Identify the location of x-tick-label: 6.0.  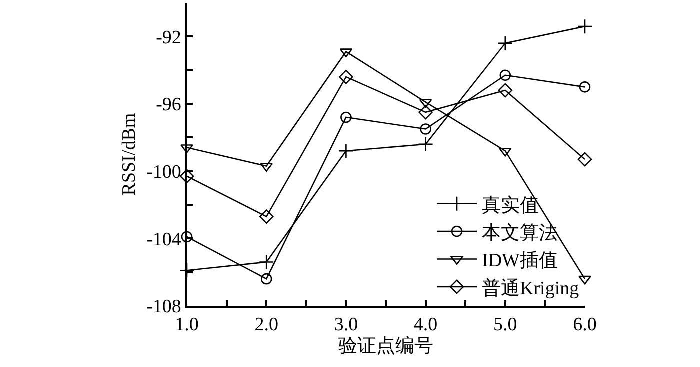
(585, 325).